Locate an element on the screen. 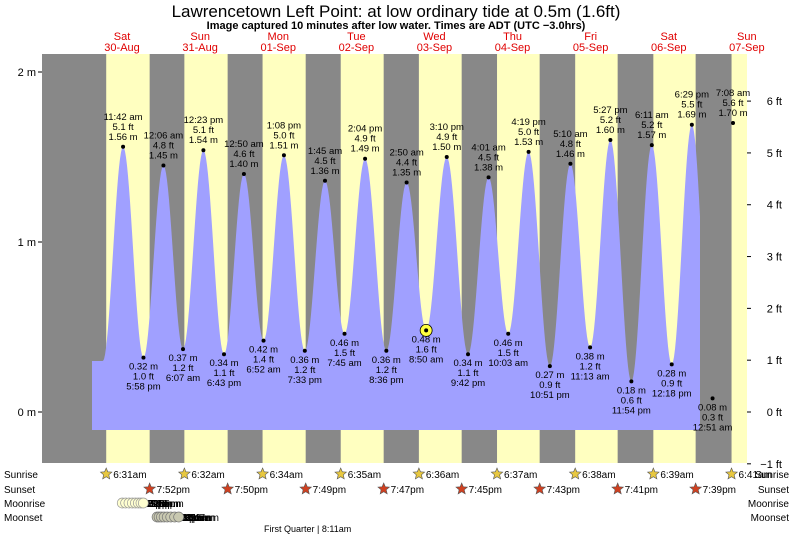  moonset-icon is located at coordinates (179, 517).